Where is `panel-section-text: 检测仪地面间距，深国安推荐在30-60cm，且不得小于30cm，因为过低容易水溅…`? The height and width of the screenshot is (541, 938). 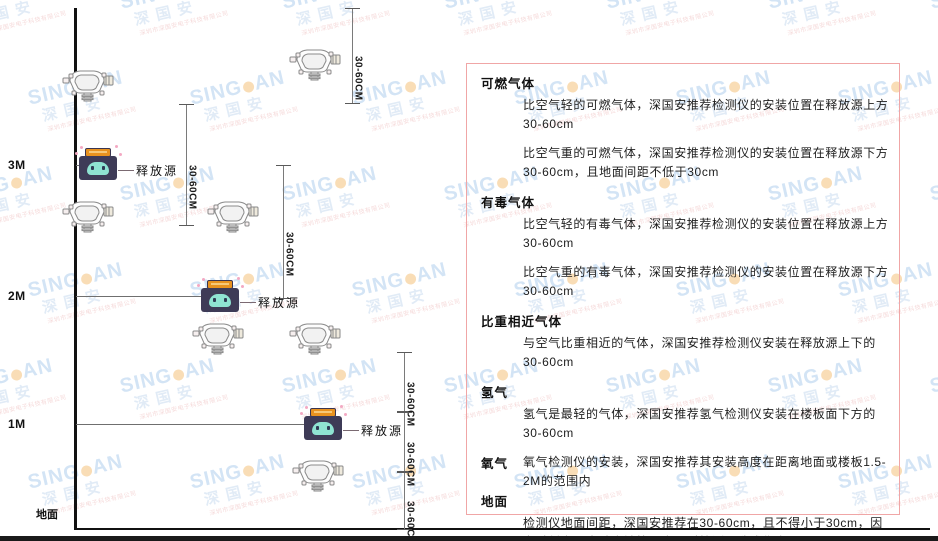
panel-section-text: 检测仪地面间距，深国安推荐在30-60cm，且不得小于30cm，因为过低容易水溅… is located at coordinates (703, 526).